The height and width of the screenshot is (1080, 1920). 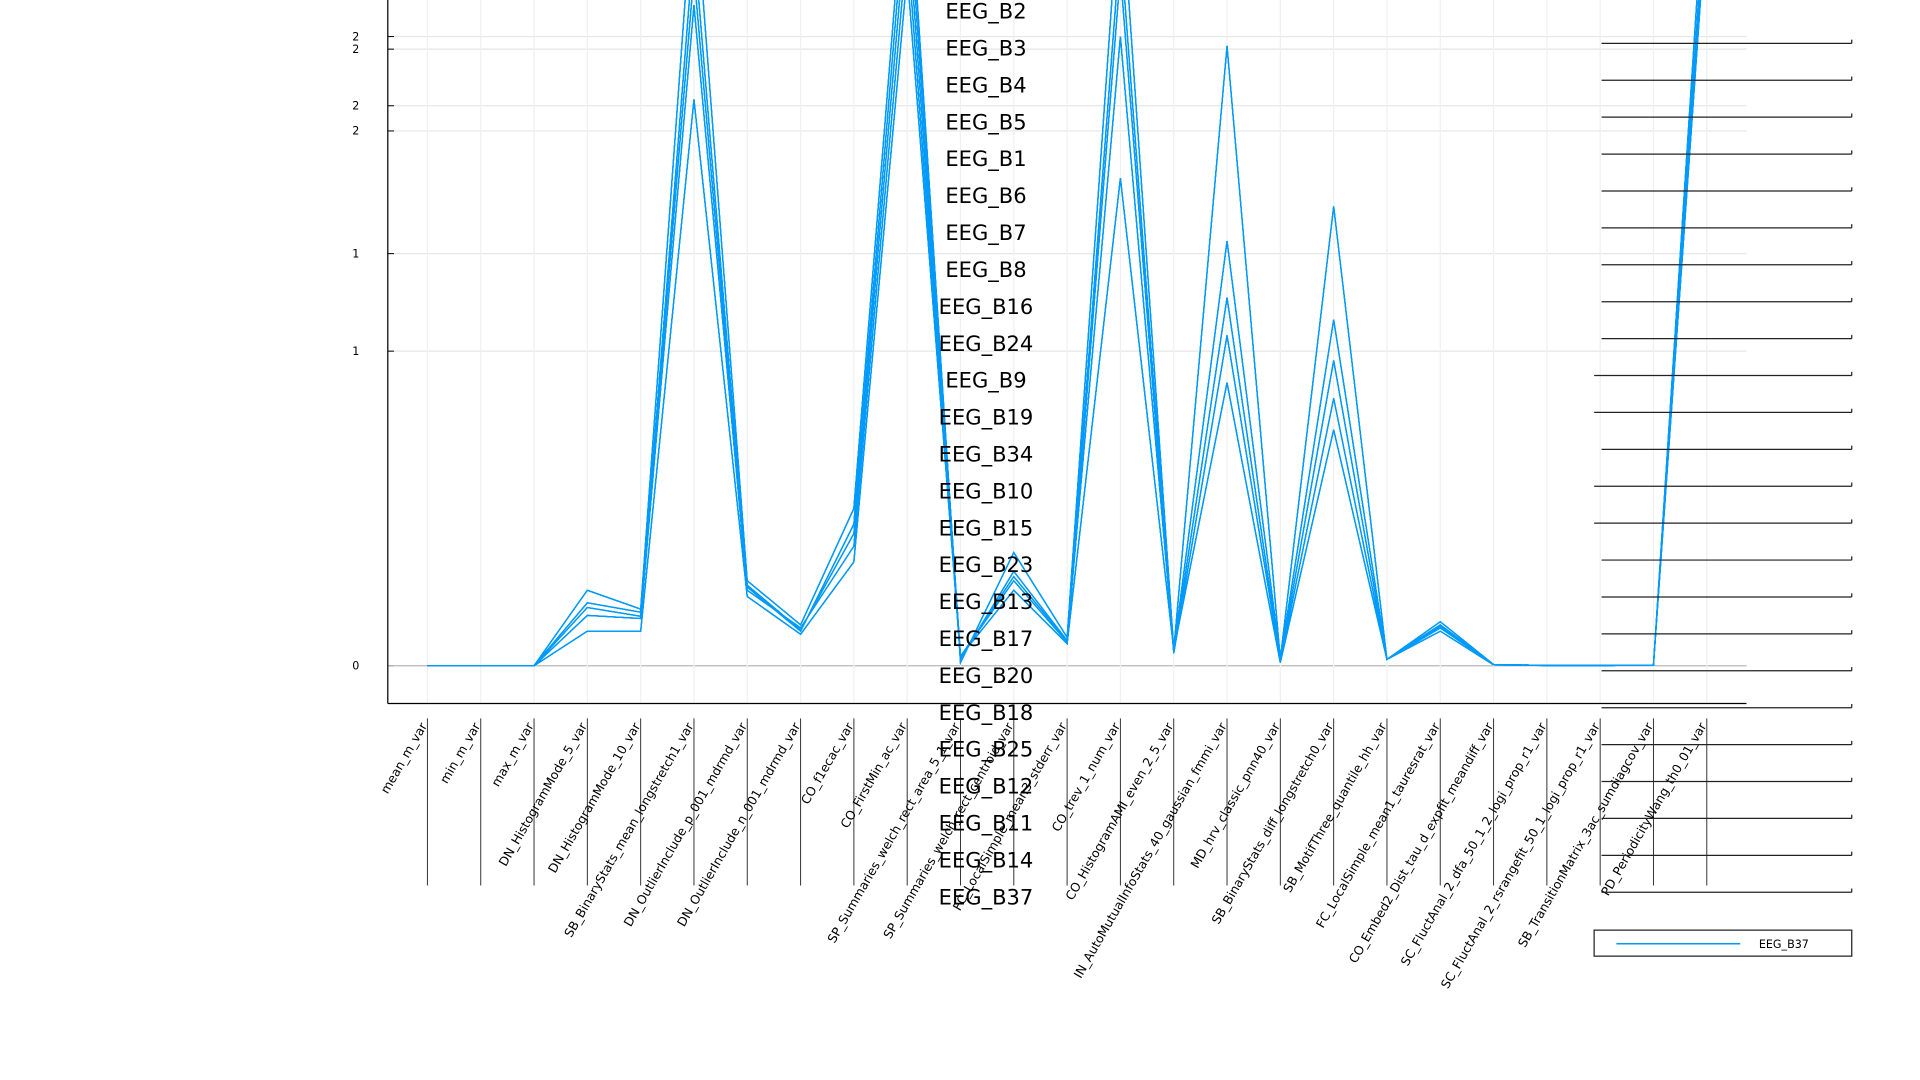 What do you see at coordinates (985, 380) in the screenshot?
I see `legend-label: EEG_B9` at bounding box center [985, 380].